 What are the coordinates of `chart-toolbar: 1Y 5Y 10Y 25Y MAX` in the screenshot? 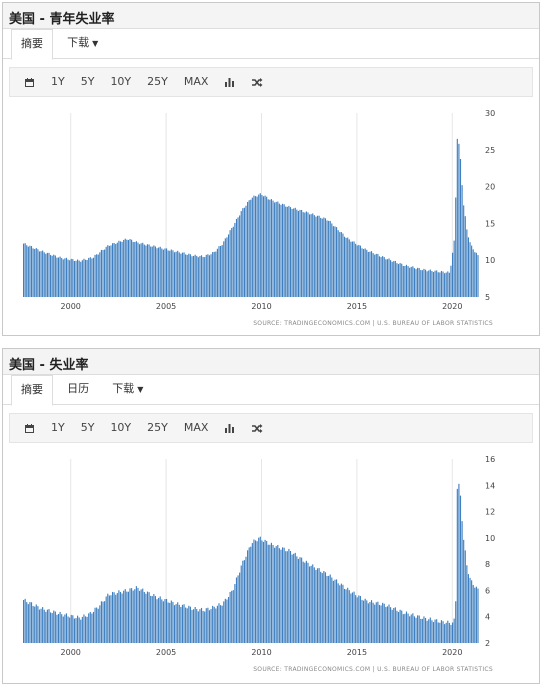 It's located at (271, 428).